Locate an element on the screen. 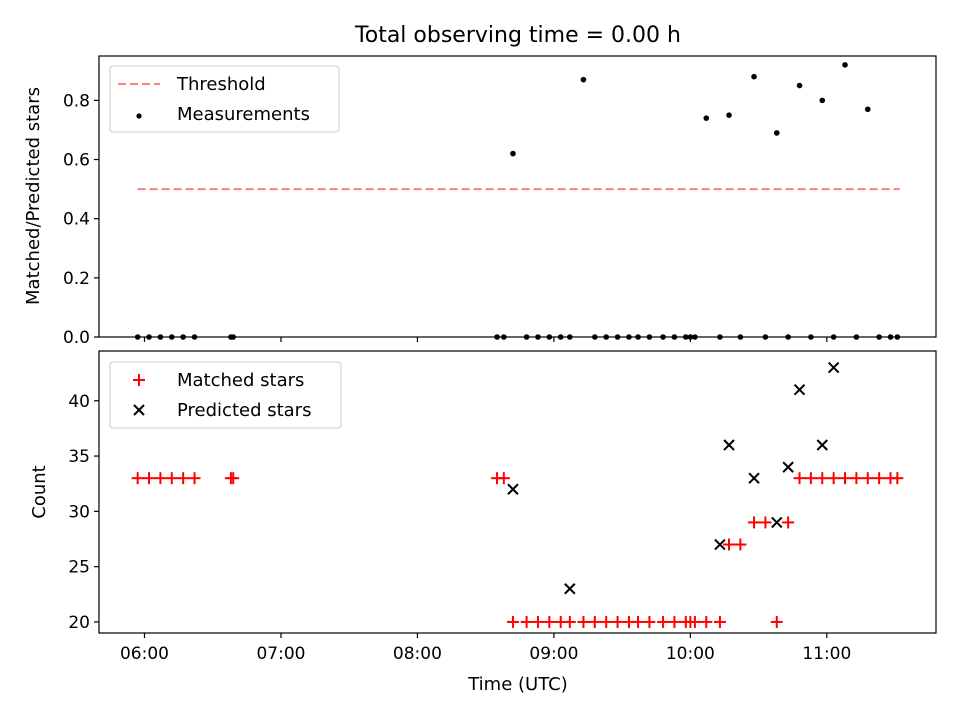 This screenshot has height=720, width=960. top-y-ticks: 0.0 0.2 0.4 0.6 0.8 is located at coordinates (81, 219).